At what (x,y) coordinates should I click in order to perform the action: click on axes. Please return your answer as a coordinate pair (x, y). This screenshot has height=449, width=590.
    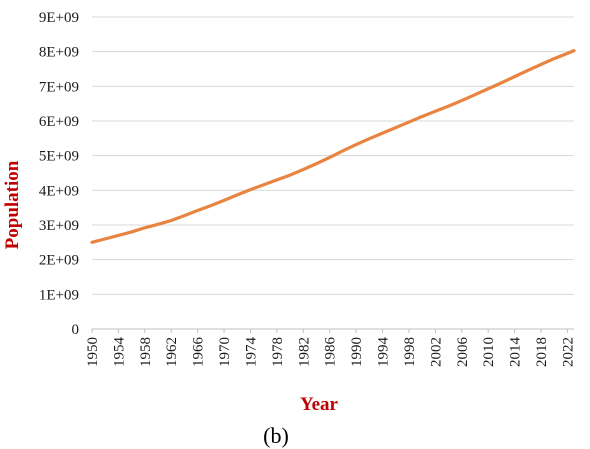
    Looking at the image, I should click on (332, 330).